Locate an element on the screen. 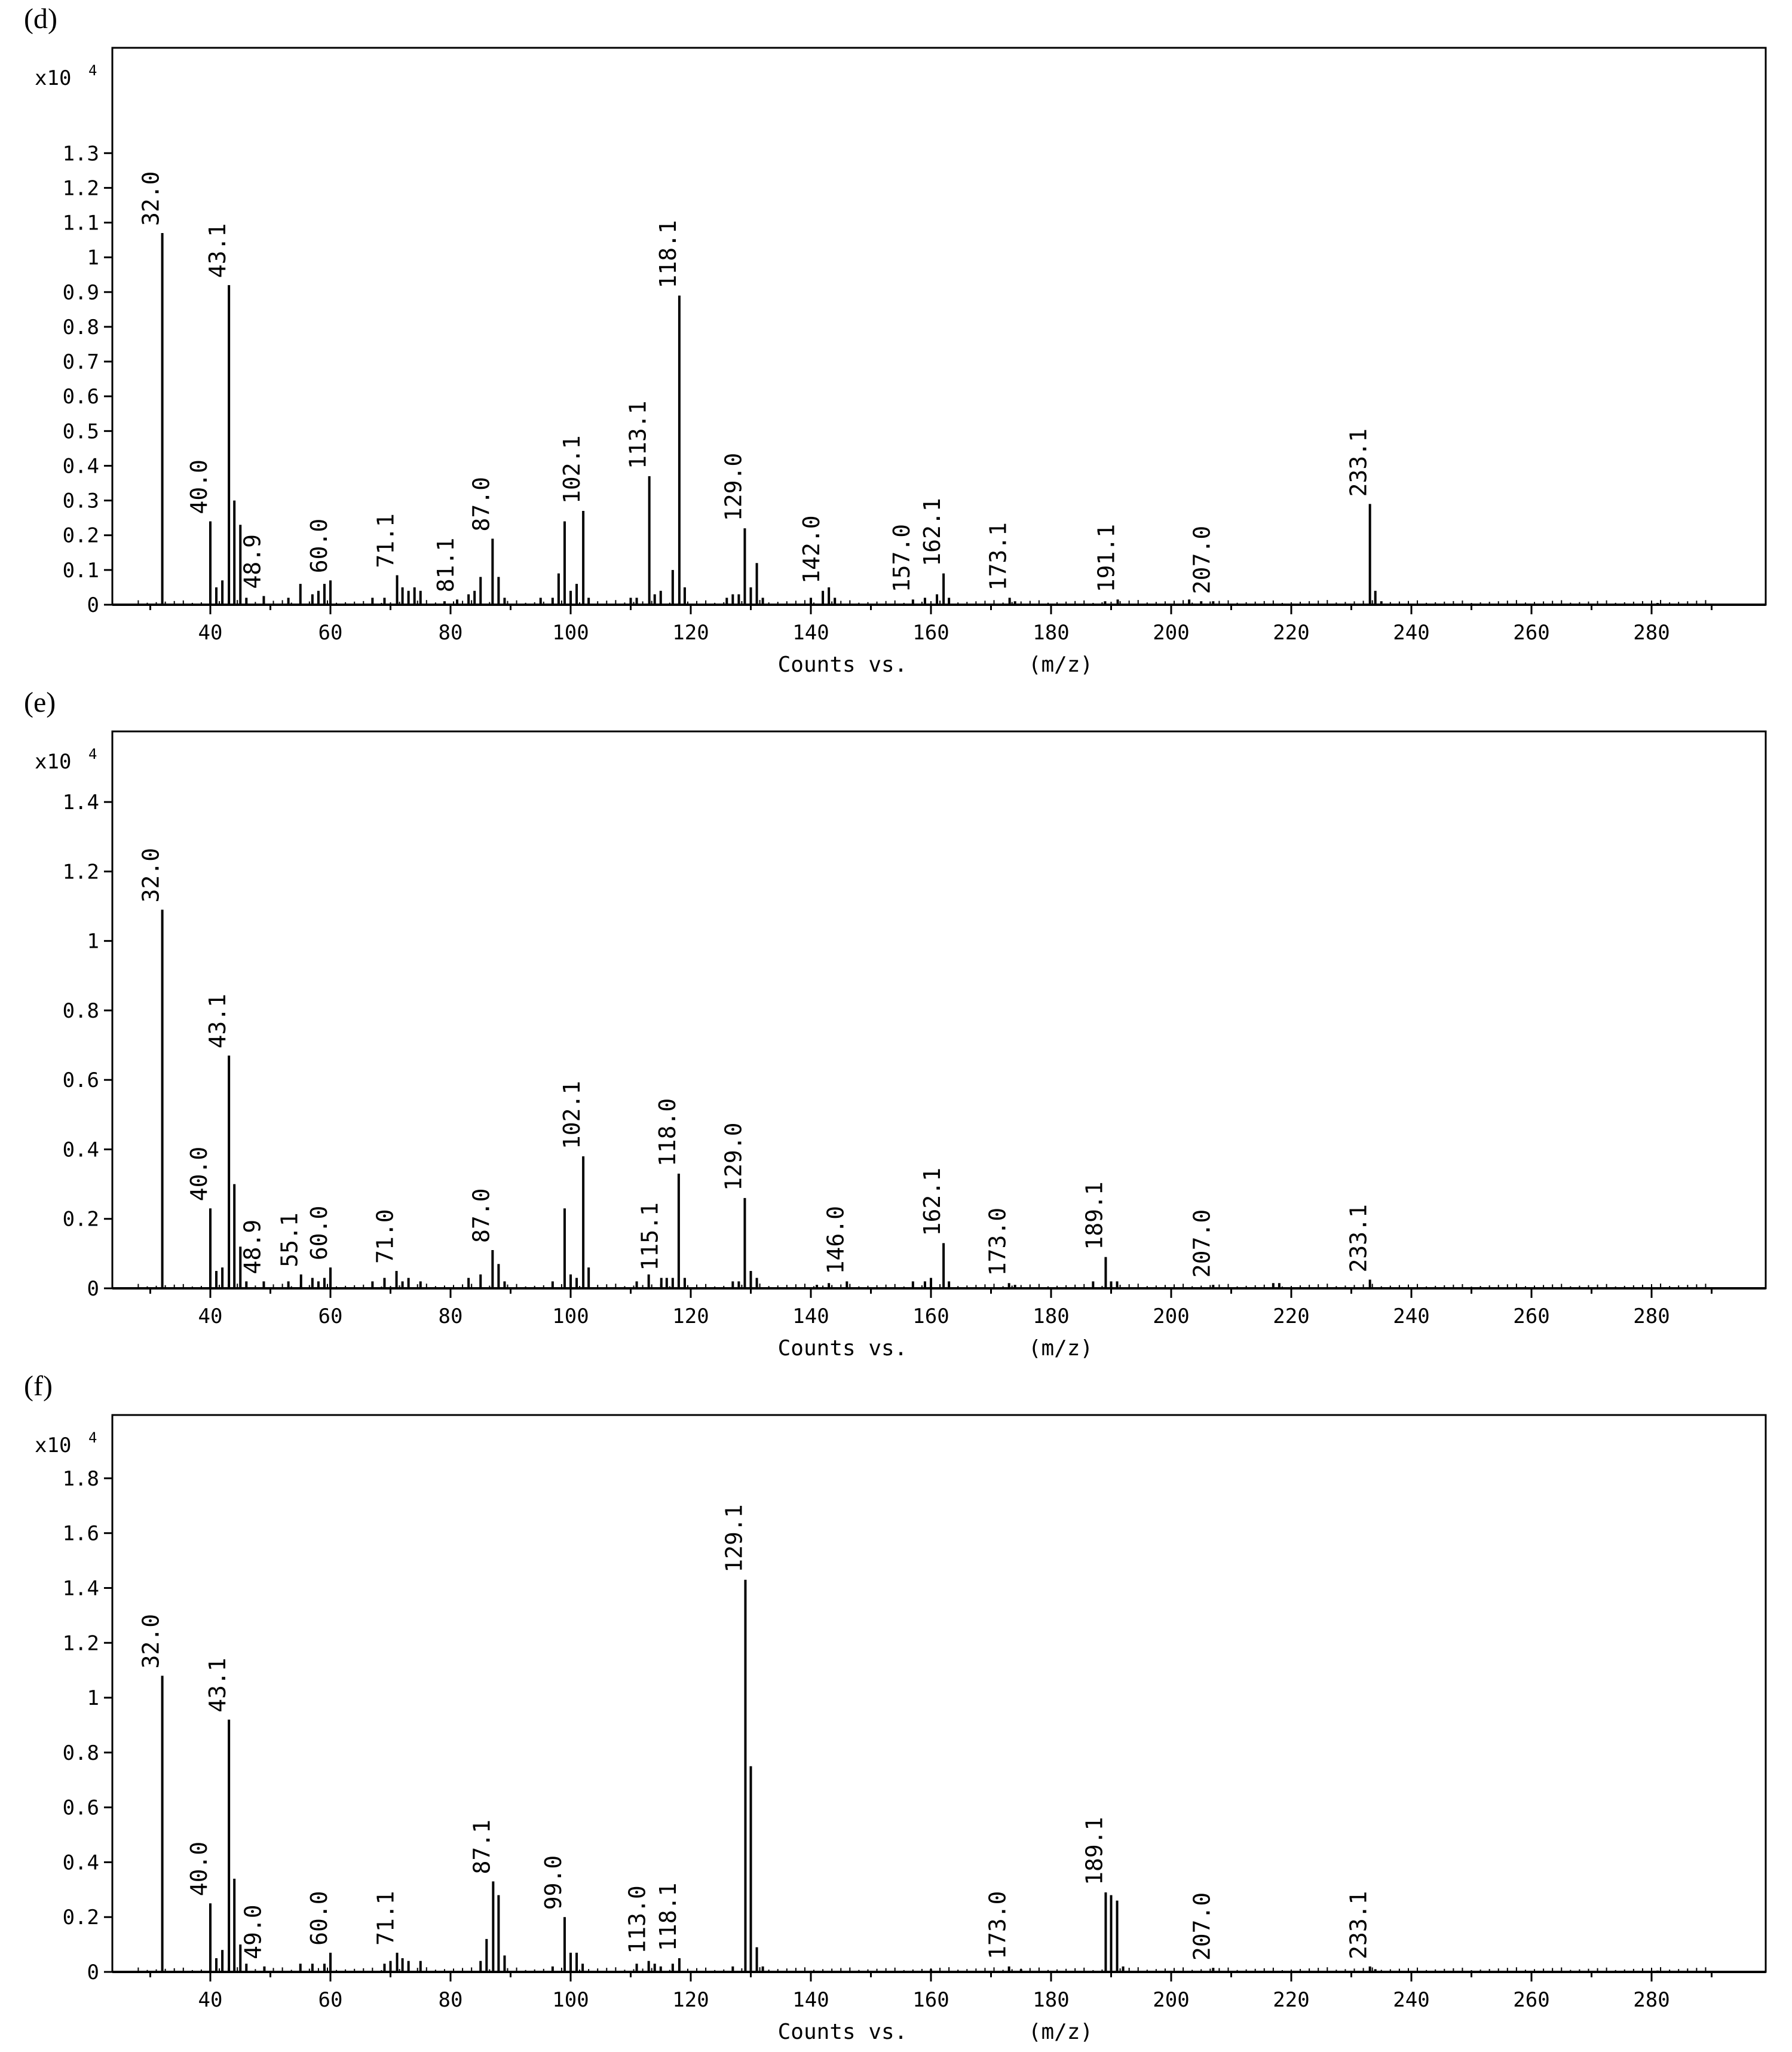 This screenshot has width=1792, height=2052. peak-label: 87.1 is located at coordinates (482, 1847).